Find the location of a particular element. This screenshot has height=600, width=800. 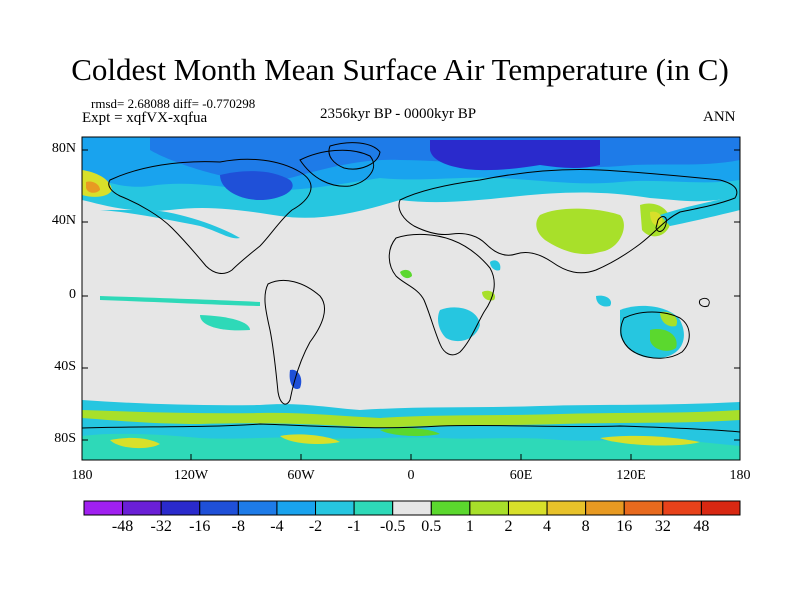

colorbar-label: 4 is located at coordinates (547, 526).